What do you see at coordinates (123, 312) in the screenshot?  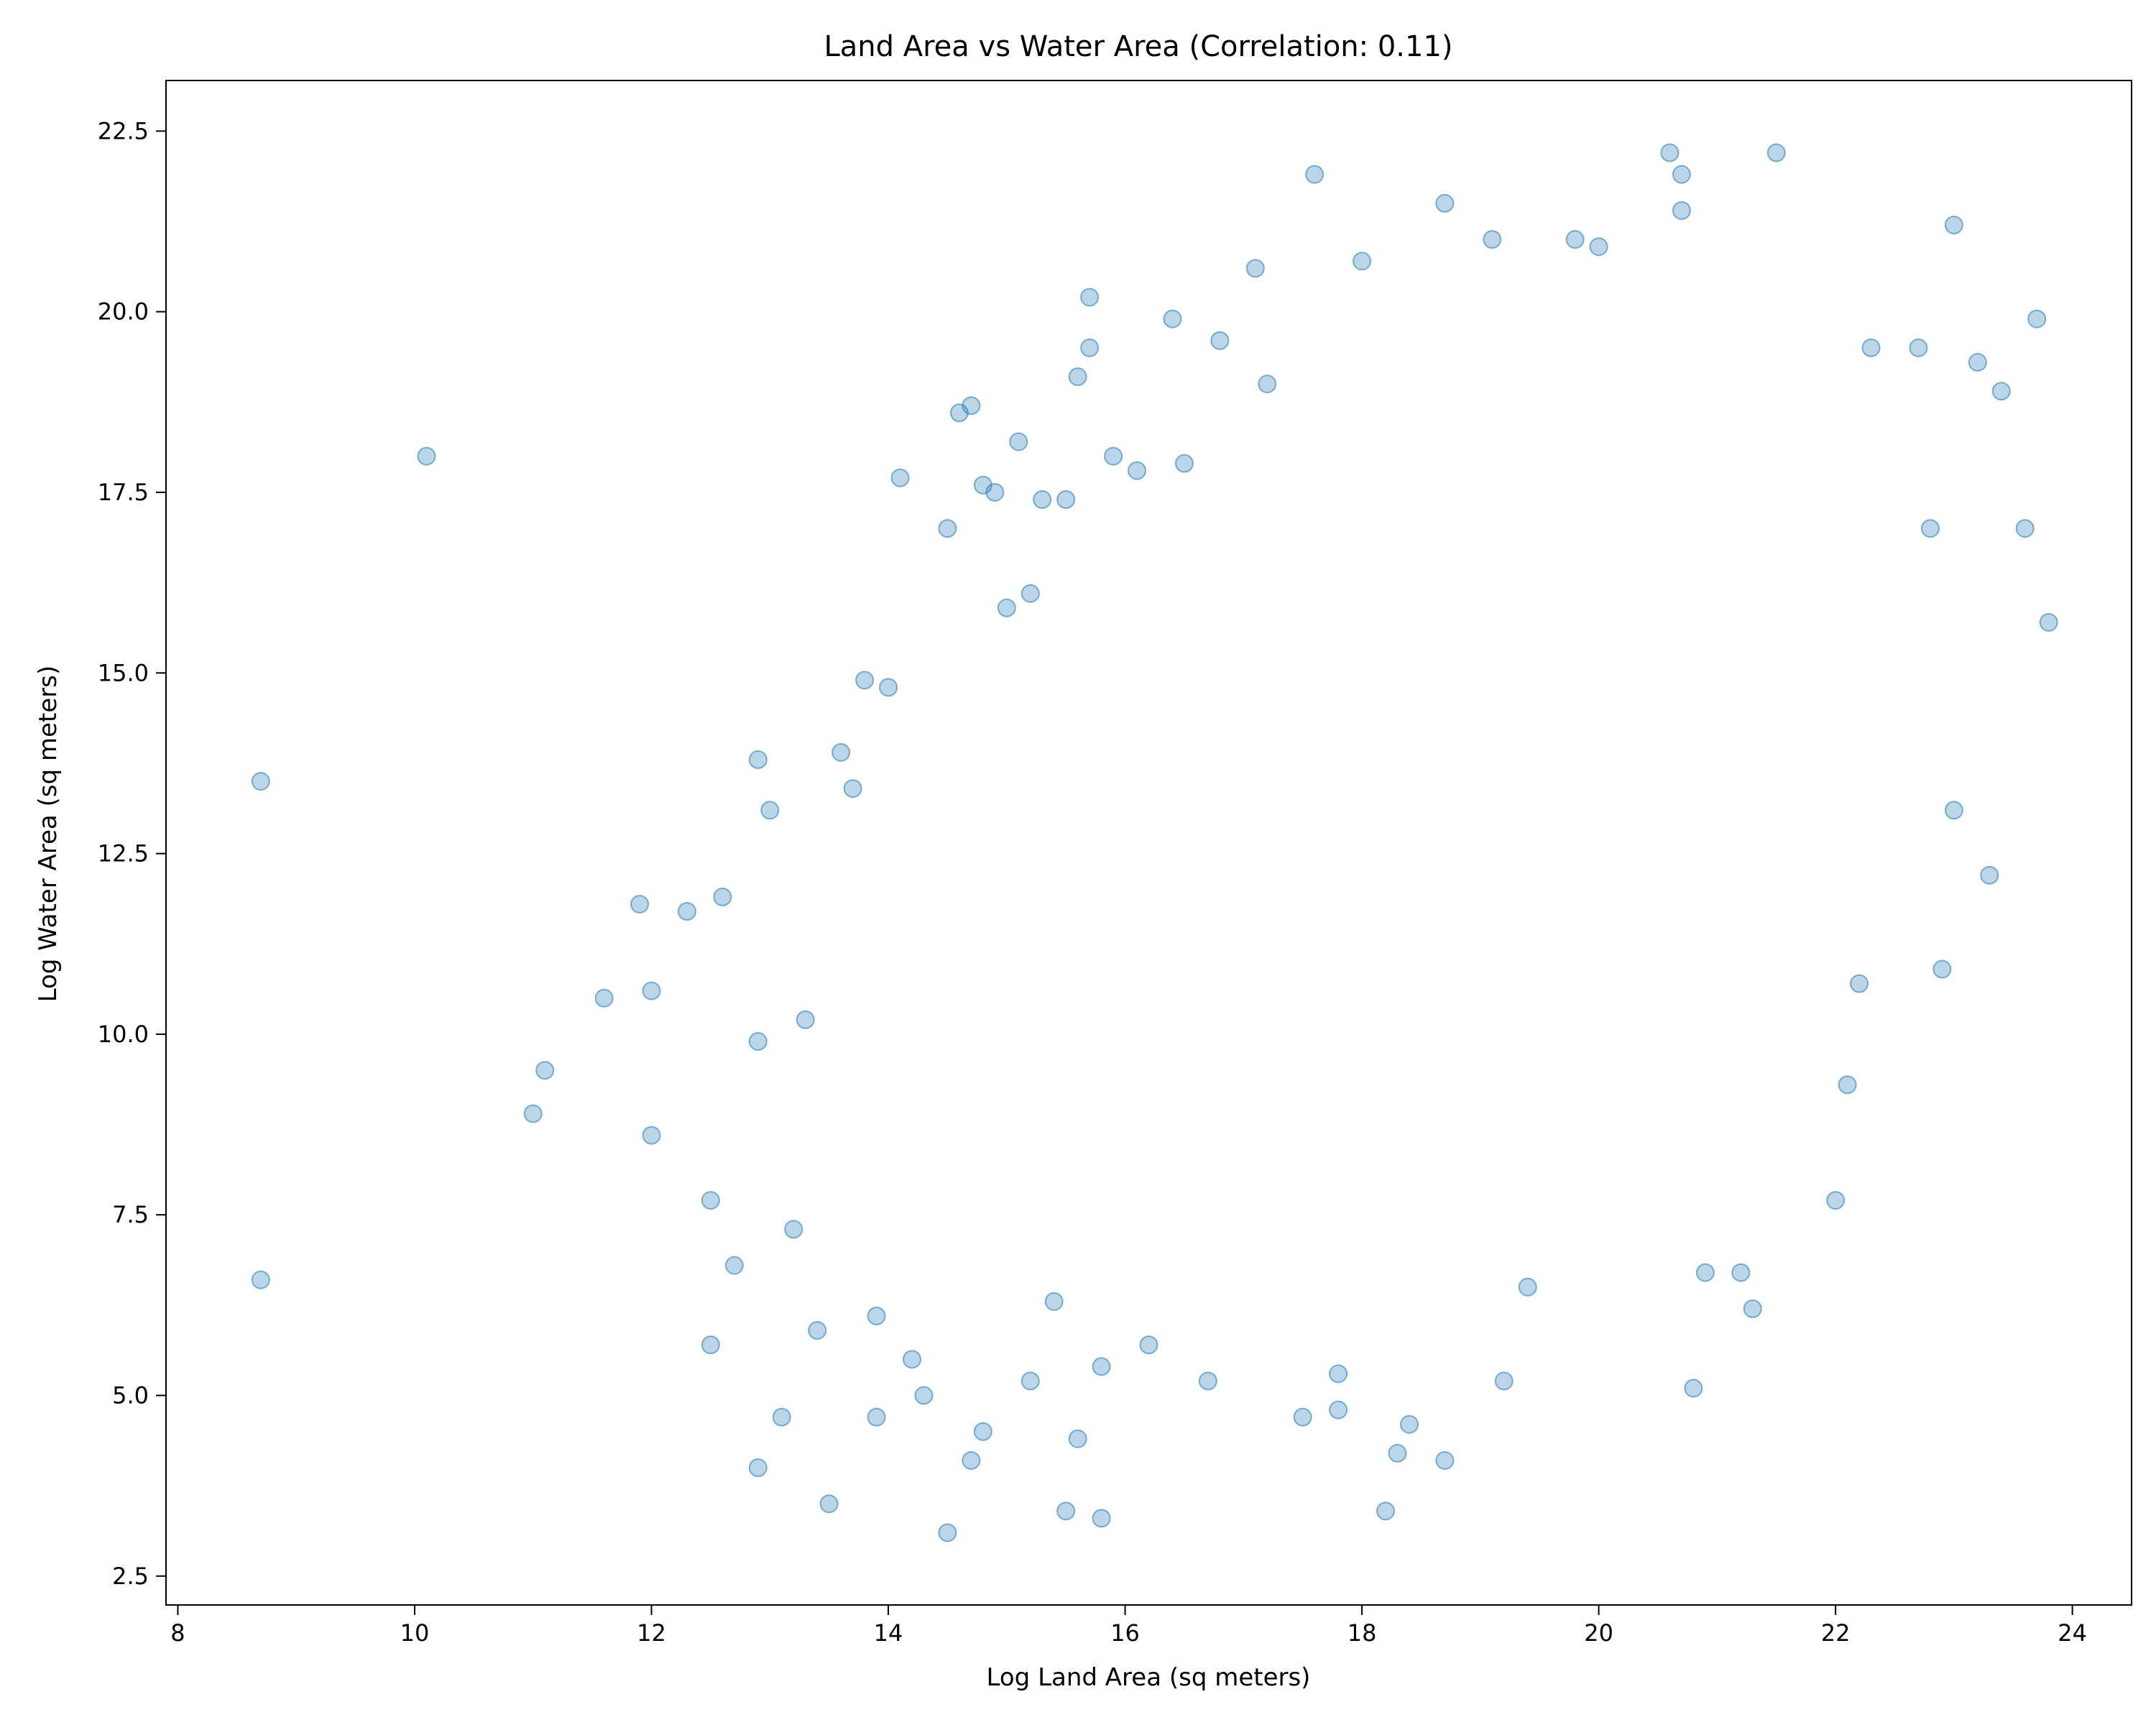 I see `y-tick-label: 20.0` at bounding box center [123, 312].